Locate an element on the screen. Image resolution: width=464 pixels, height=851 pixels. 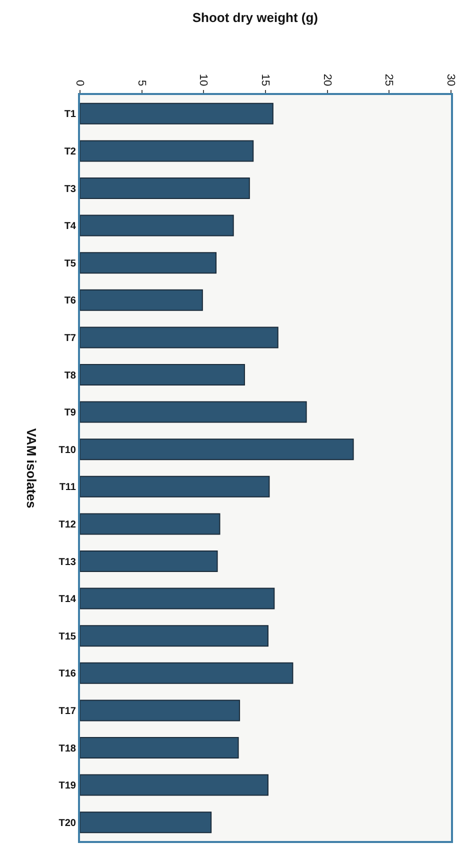
y-tick-label: T5 is located at coordinates (70, 264).